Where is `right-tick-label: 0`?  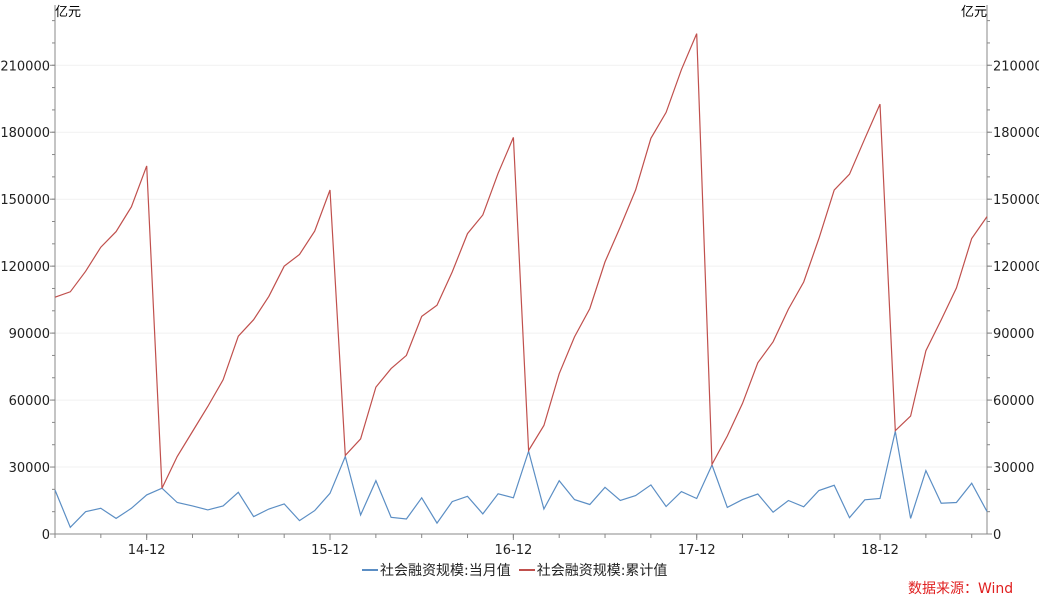
right-tick-label: 0 is located at coordinates (997, 535).